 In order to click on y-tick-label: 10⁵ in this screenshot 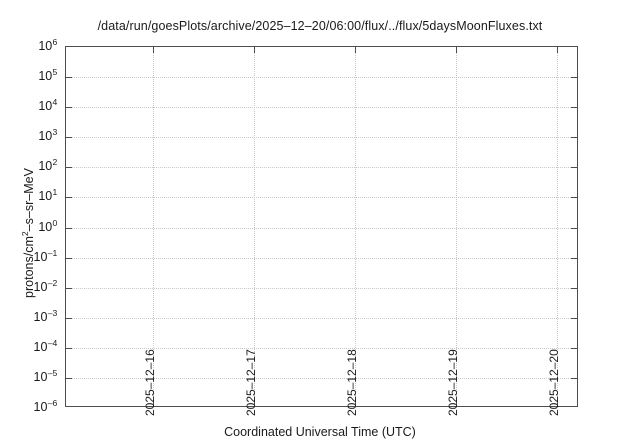, I will do `click(48, 75)`.